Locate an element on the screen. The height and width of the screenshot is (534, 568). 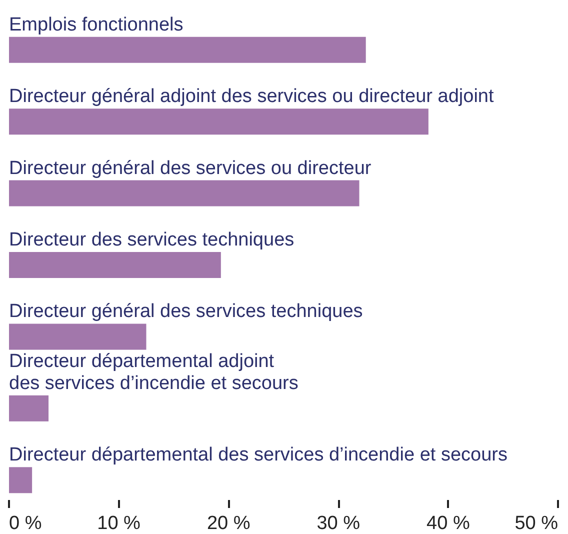
y-tick-label: Directeur général adjoint des services ou directeur adjoint is located at coordinates (251, 97).